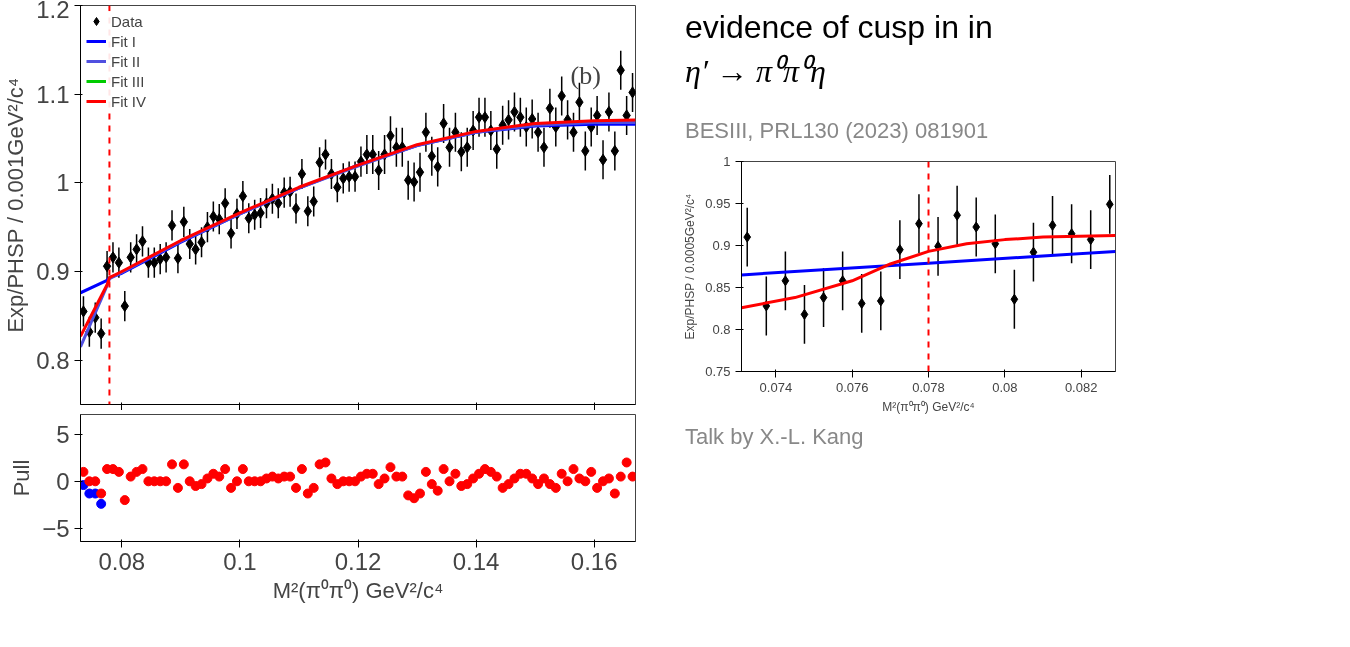 The image size is (1350, 647). Describe the element at coordinates (127, 21) in the screenshot. I see `legend-label: Data` at that location.